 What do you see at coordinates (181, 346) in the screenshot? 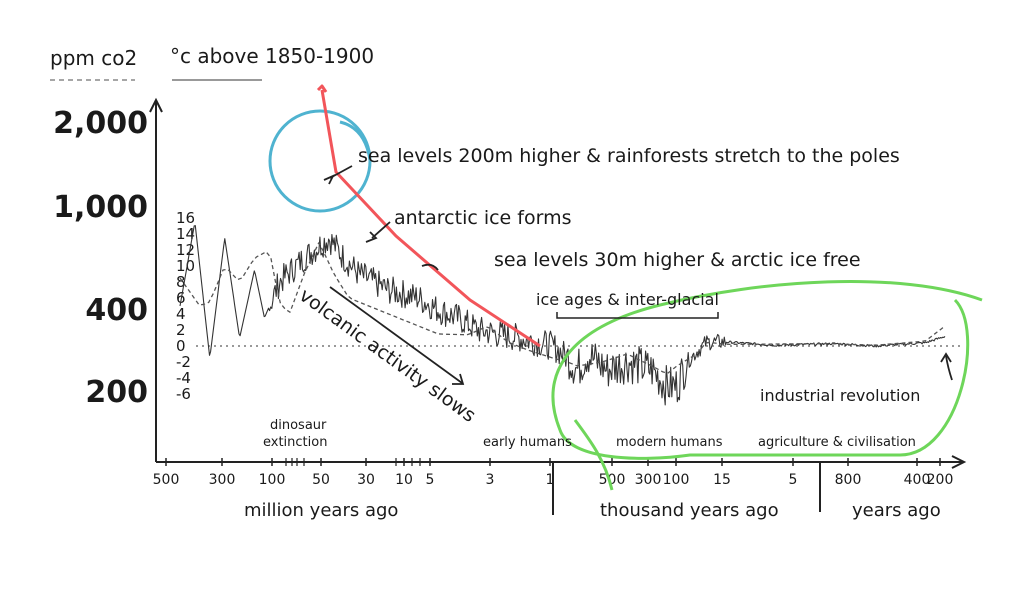
I see `temperature-tick-label: 0` at bounding box center [181, 346].